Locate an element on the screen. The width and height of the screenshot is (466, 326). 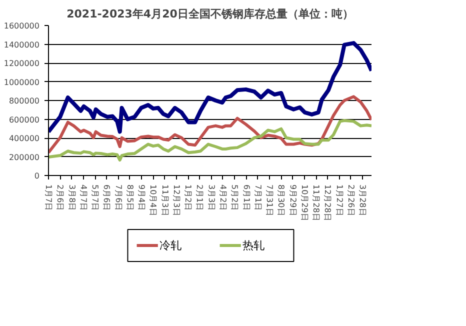
x-tick-label: 12月28日 is located at coordinates (327, 202).